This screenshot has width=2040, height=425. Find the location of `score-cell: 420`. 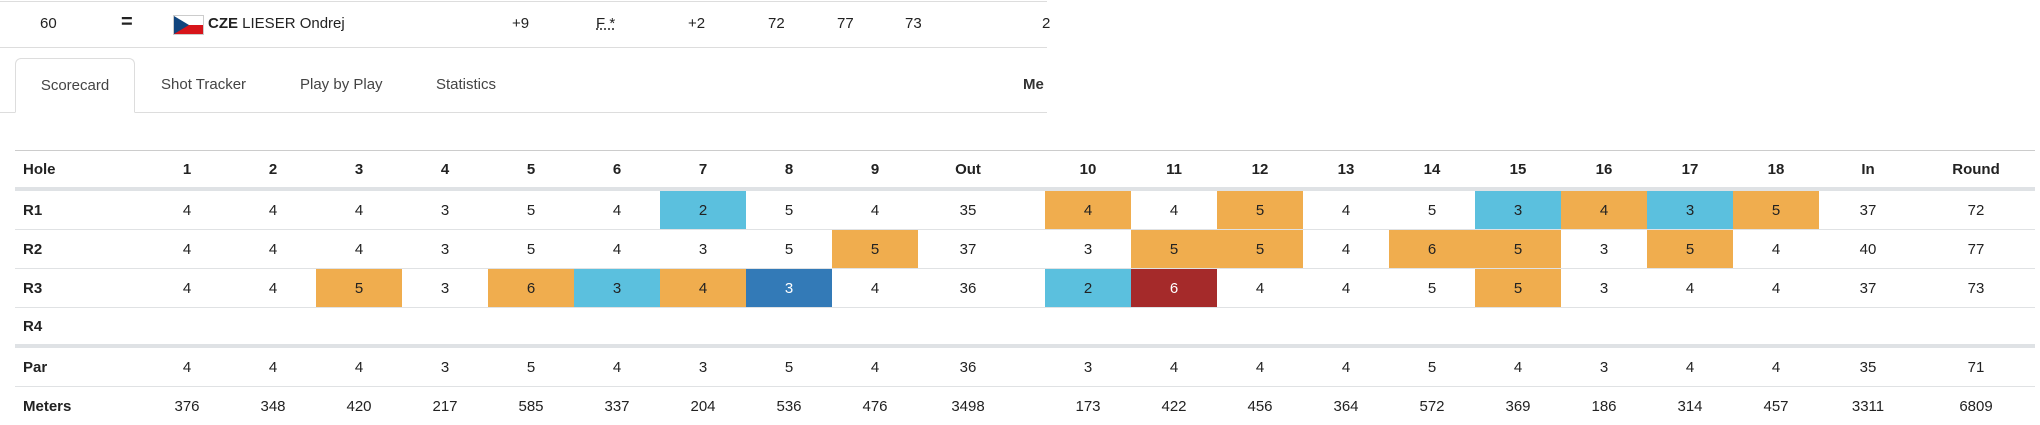

score-cell: 420 is located at coordinates (359, 406).